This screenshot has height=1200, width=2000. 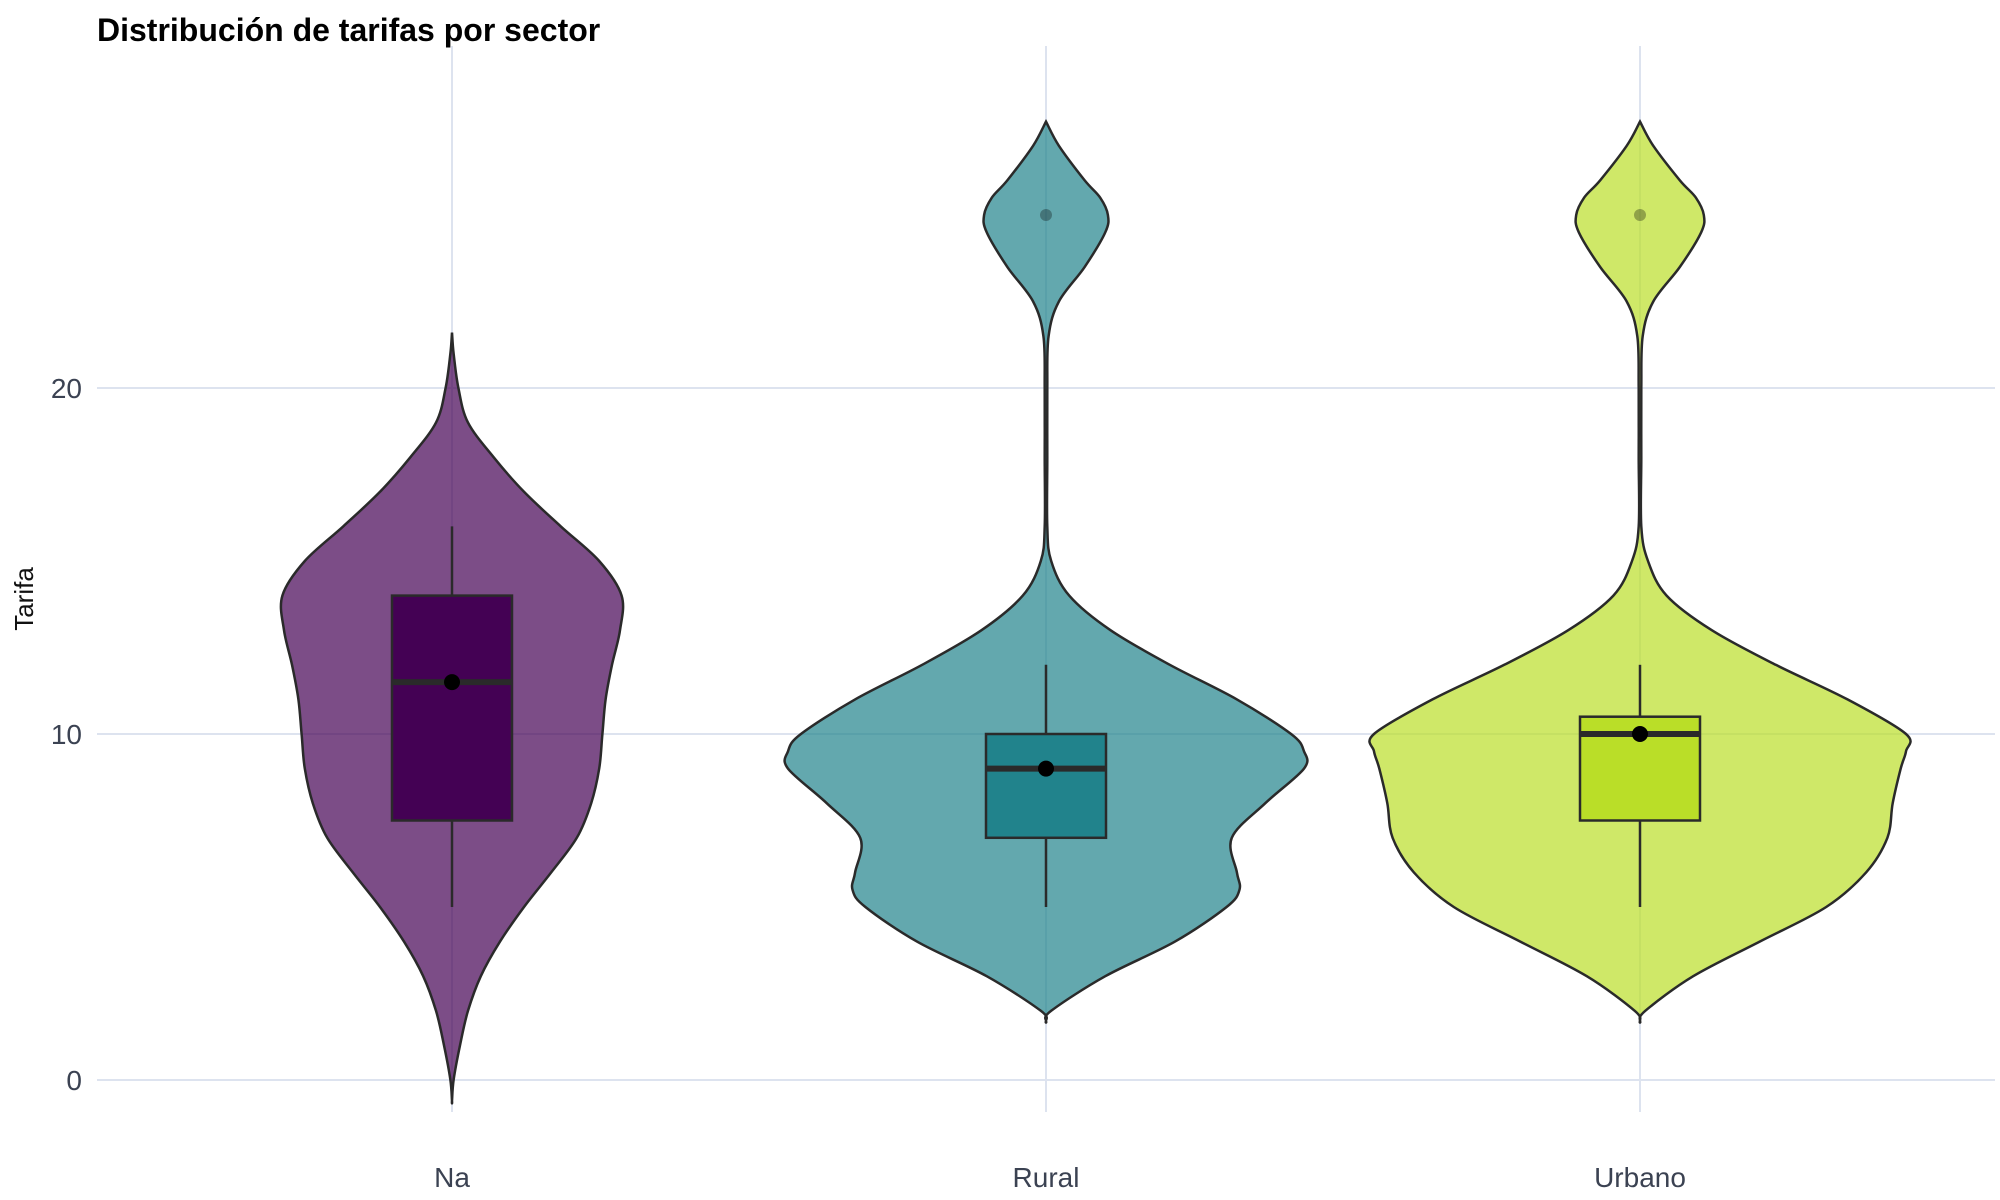 I want to click on x-tick-label: Rural, so click(x=1046, y=1177).